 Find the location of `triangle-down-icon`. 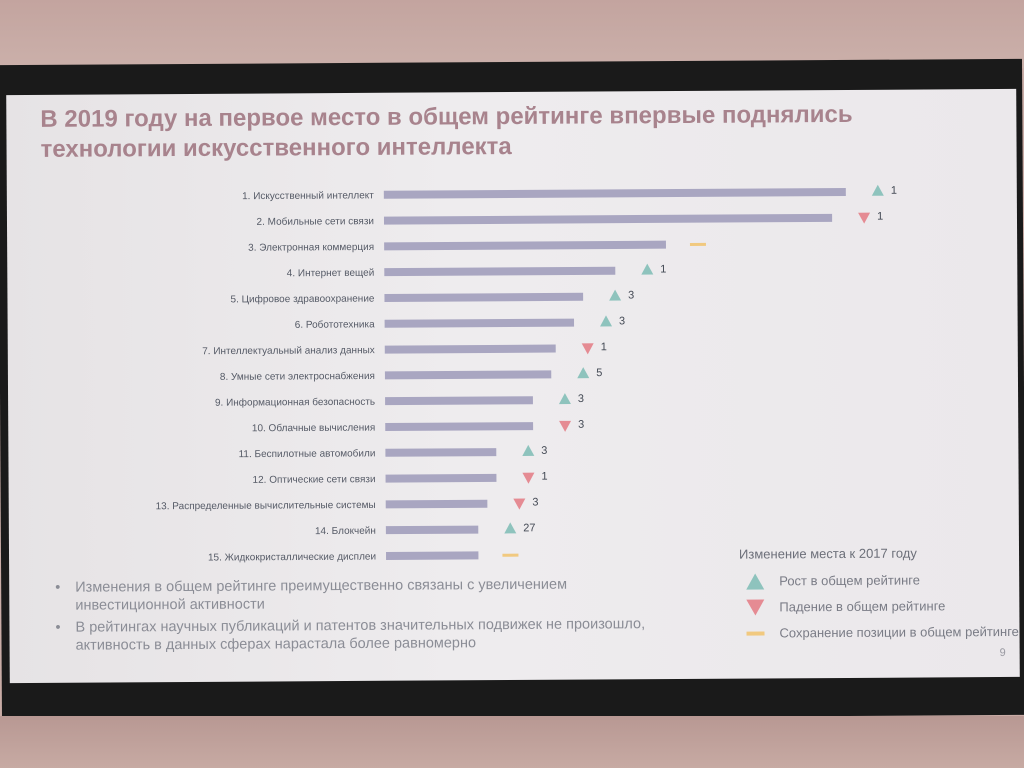

triangle-down-icon is located at coordinates (755, 607).